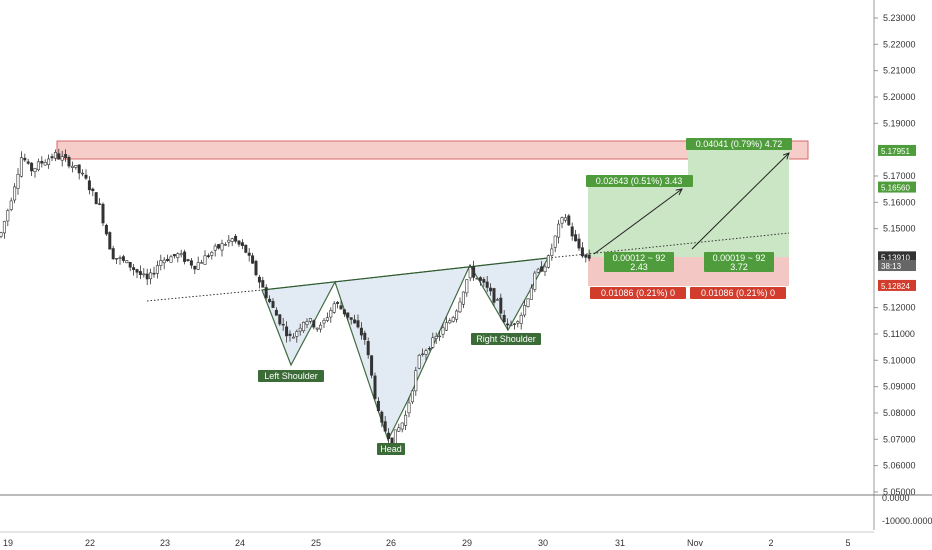  What do you see at coordinates (899, 413) in the screenshot?
I see `y-tick-label: 5.08000` at bounding box center [899, 413].